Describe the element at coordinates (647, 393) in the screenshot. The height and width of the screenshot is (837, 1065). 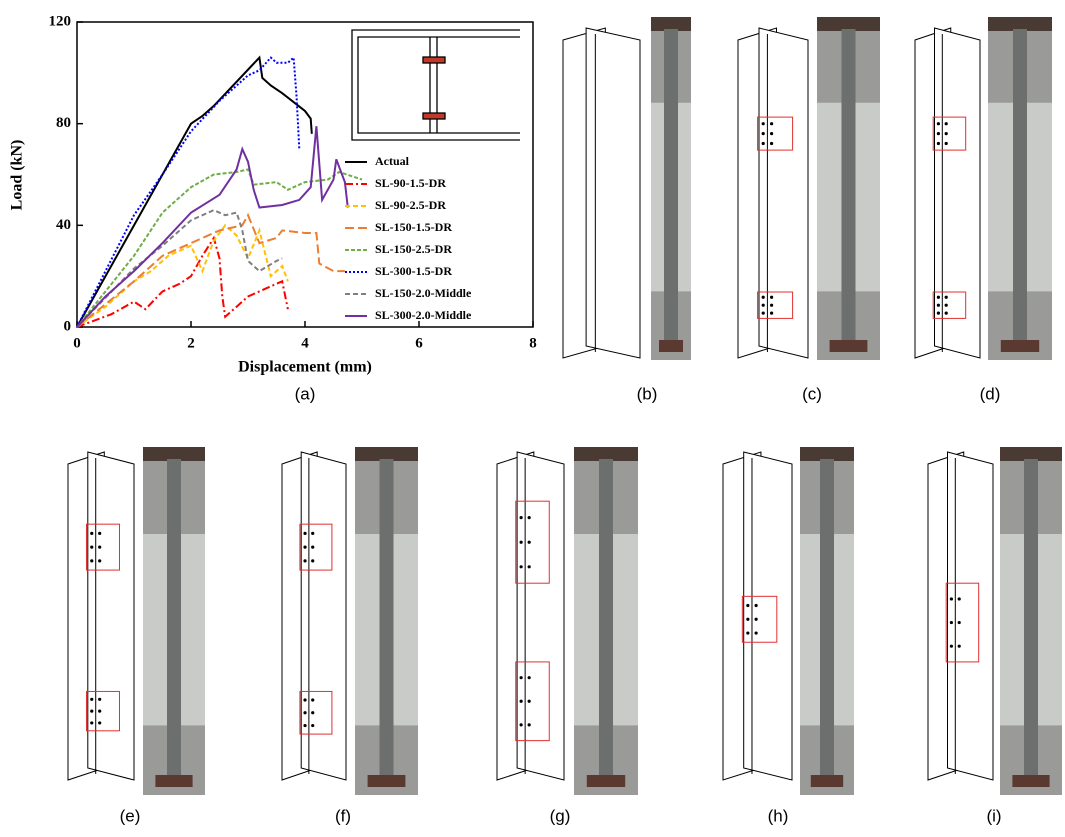
I see `panel-label: (b)` at that location.